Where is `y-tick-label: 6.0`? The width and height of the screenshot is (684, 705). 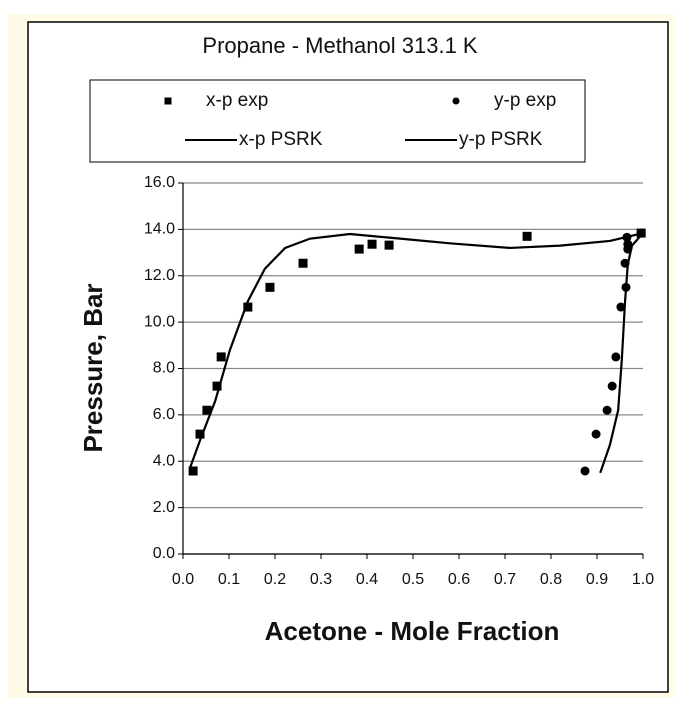 y-tick-label: 6.0 is located at coordinates (164, 414).